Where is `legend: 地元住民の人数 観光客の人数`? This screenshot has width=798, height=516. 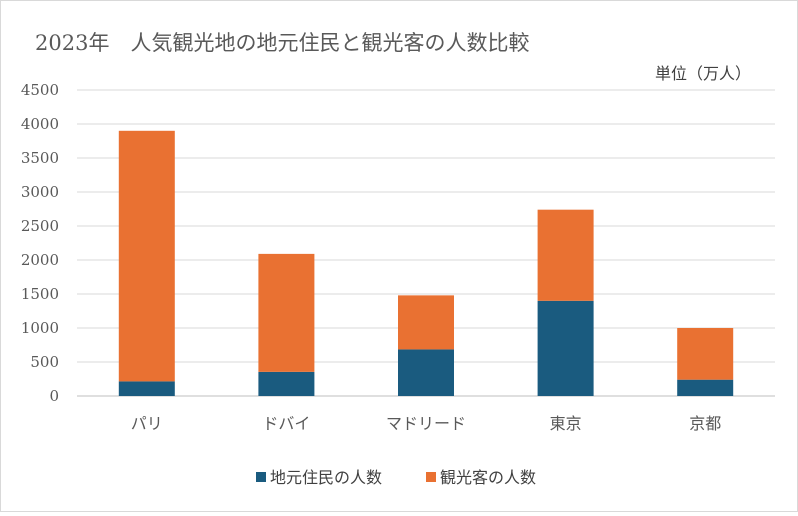 legend: 地元住民の人数 観光客の人数 is located at coordinates (396, 477).